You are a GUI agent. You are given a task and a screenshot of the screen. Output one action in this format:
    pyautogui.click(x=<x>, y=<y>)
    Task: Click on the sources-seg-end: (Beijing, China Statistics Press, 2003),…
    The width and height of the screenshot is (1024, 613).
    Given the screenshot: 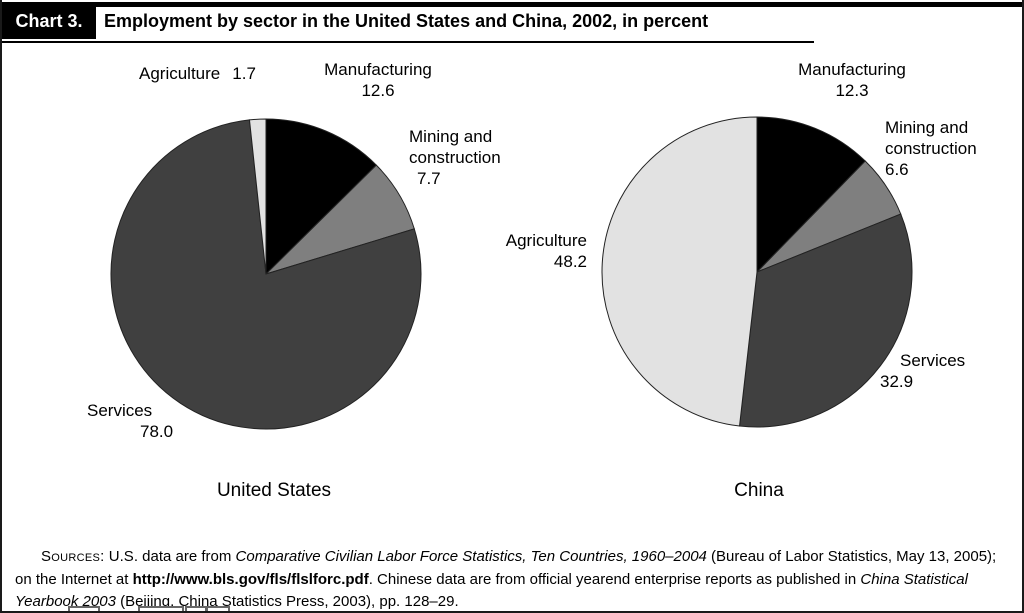 What is the action you would take?
    pyautogui.click(x=287, y=601)
    